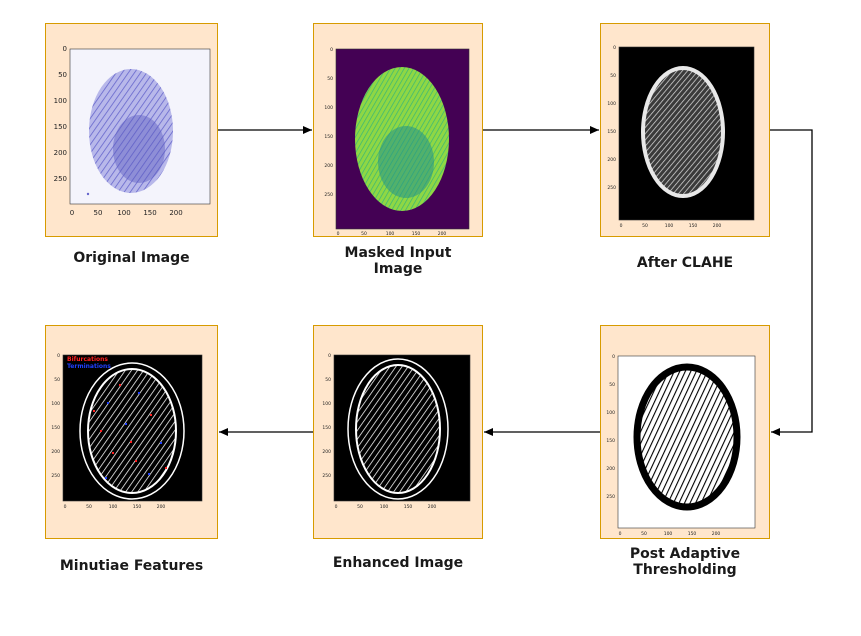 The height and width of the screenshot is (636, 861). Describe the element at coordinates (687, 437) in the screenshot. I see `threshold-fingerprint` at that location.